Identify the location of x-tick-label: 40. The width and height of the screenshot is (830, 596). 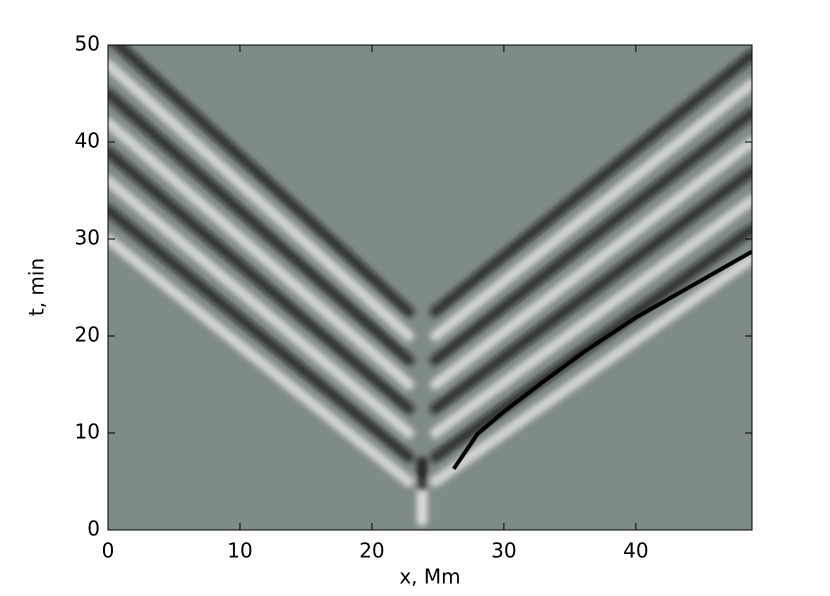
(635, 551).